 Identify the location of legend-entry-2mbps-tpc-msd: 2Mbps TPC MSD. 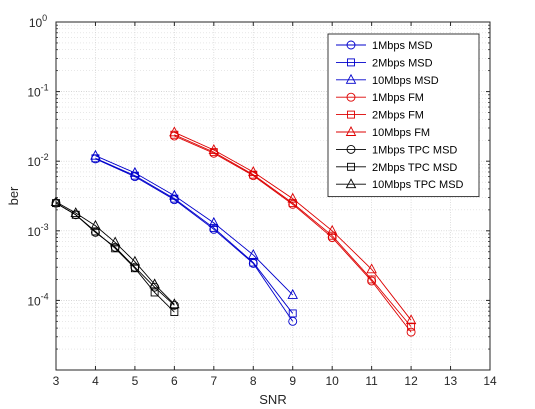
(396, 168).